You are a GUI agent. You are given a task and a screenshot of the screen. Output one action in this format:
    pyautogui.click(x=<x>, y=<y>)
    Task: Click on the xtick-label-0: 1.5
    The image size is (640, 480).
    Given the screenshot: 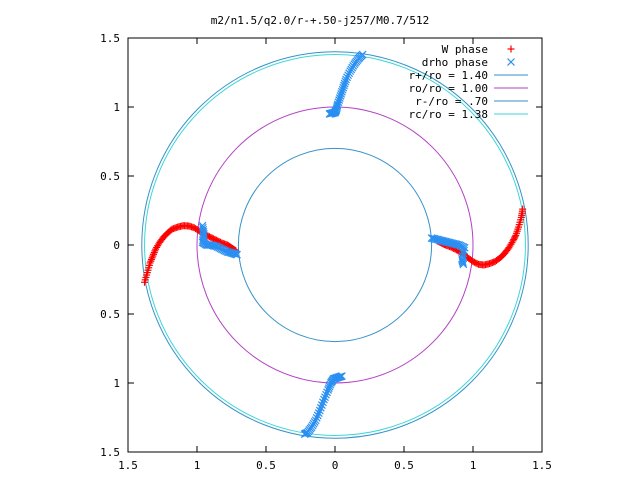 What is the action you would take?
    pyautogui.click(x=128, y=465)
    